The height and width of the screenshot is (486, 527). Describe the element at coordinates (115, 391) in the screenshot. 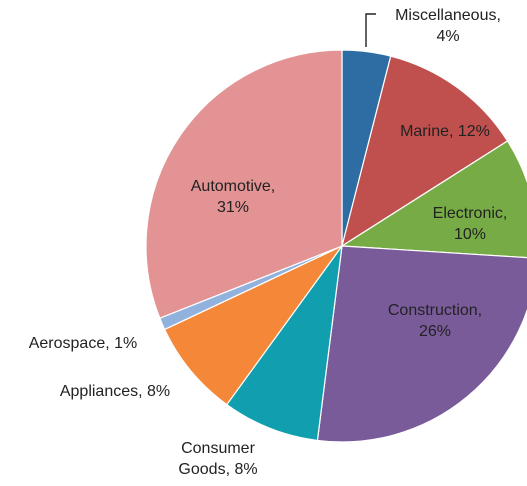

I see `pie-label-appliances: Appliances, 8%` at that location.